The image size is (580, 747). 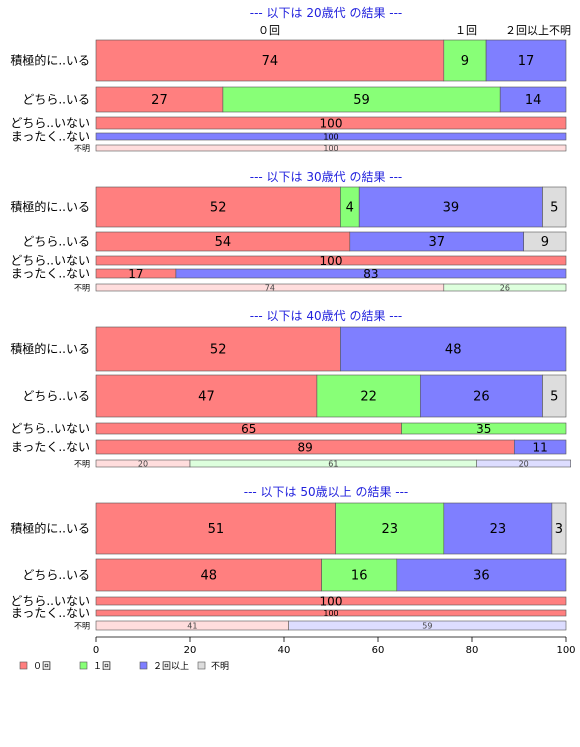 What do you see at coordinates (466, 30) in the screenshot?
I see `series-header-label: １回` at bounding box center [466, 30].